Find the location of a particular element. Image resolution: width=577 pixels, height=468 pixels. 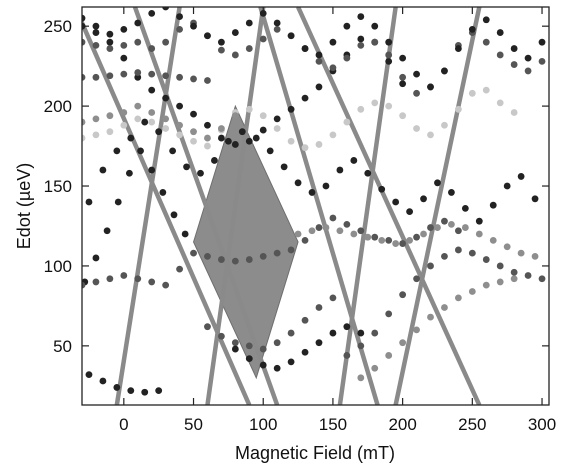

guide-line is located at coordinates (235, 206).